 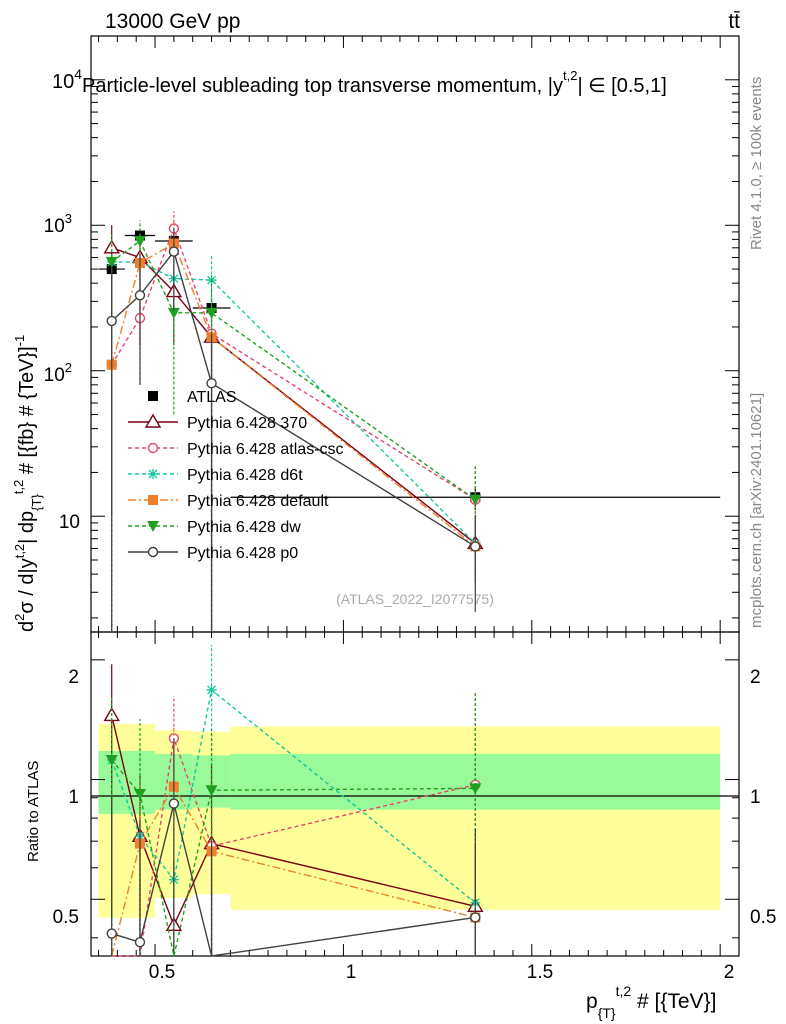 I want to click on ratio-ytick-1: 1, so click(x=73, y=797).